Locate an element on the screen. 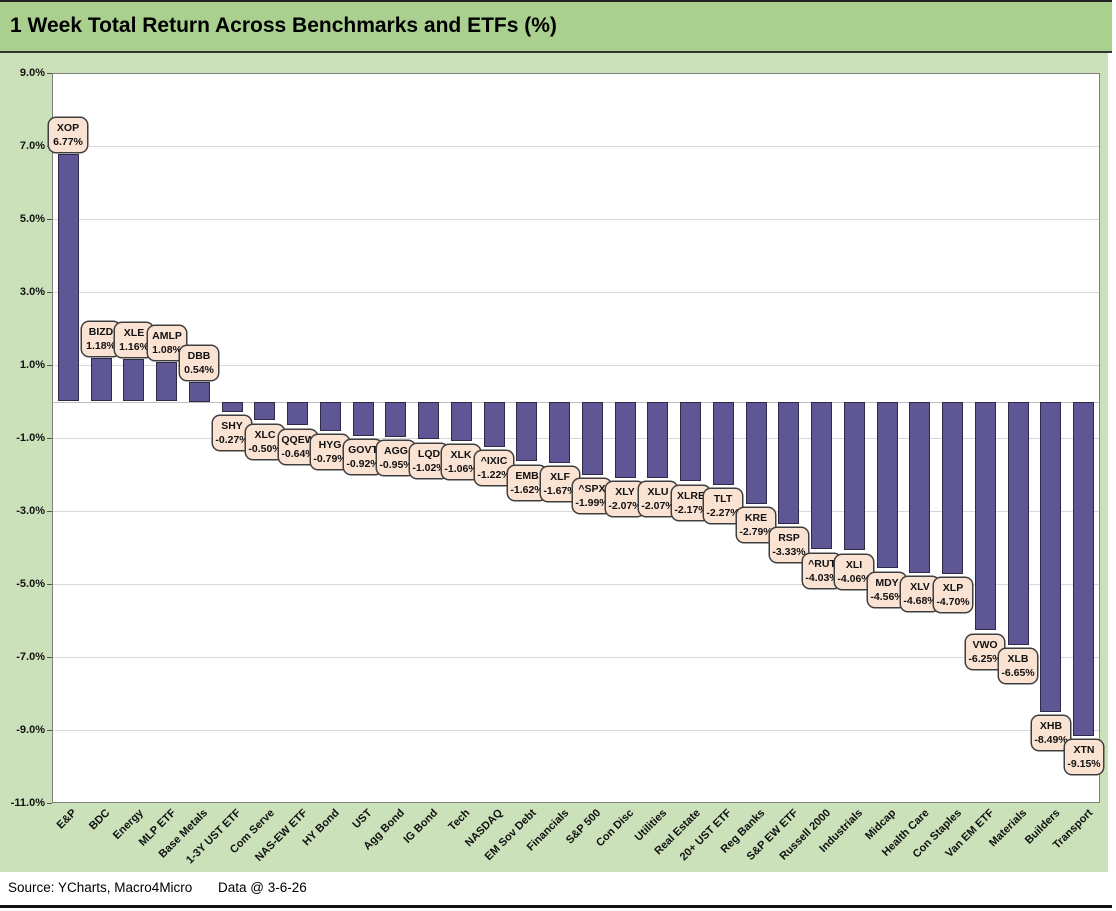 The height and width of the screenshot is (911, 1116). bar-label-value: -0.50% is located at coordinates (265, 449).